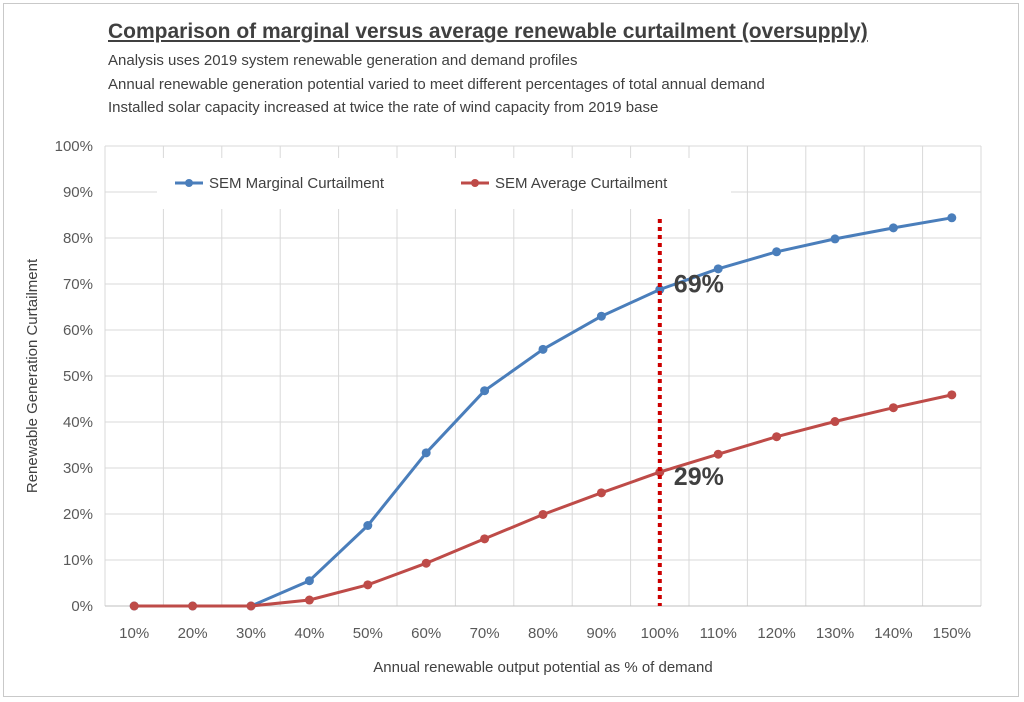 The width and height of the screenshot is (1024, 702). What do you see at coordinates (444, 183) in the screenshot?
I see `legend-box` at bounding box center [444, 183].